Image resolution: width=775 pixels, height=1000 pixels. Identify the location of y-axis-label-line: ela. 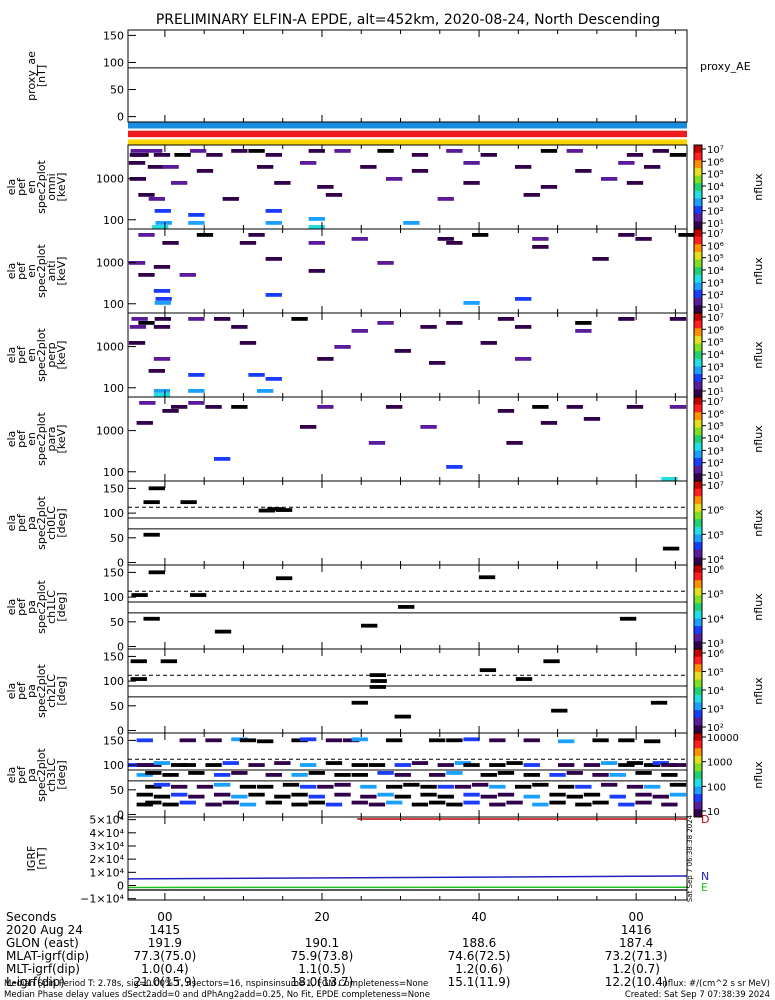
(11, 439).